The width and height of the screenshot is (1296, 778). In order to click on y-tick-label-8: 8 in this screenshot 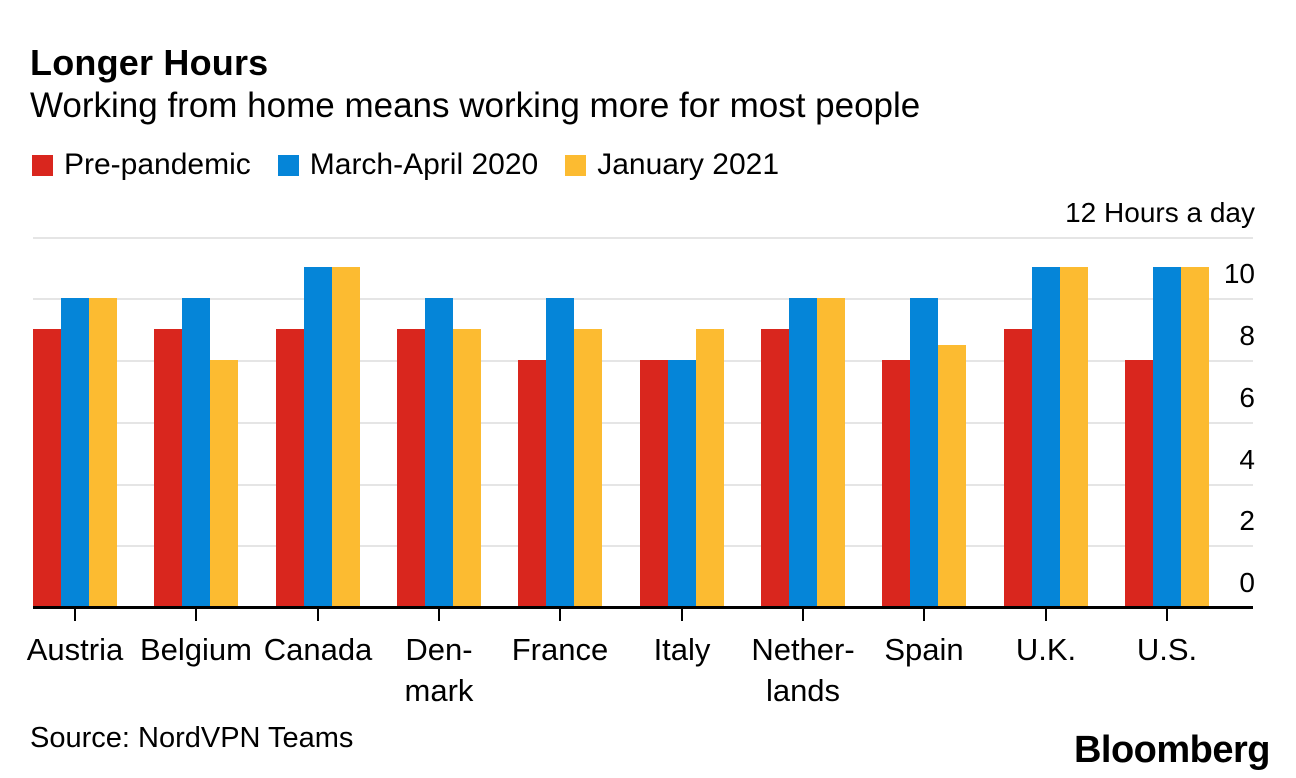, I will do `click(1247, 335)`.